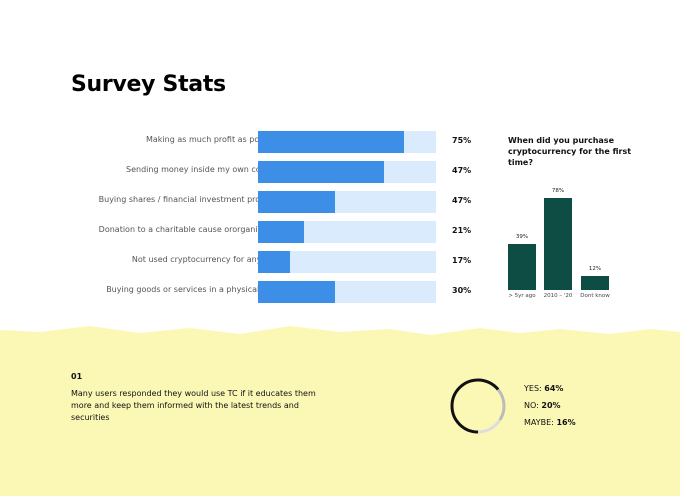 This screenshot has height=496, width=680. I want to click on hbar-category-label: Sending money inside my own country, so click(204, 169).